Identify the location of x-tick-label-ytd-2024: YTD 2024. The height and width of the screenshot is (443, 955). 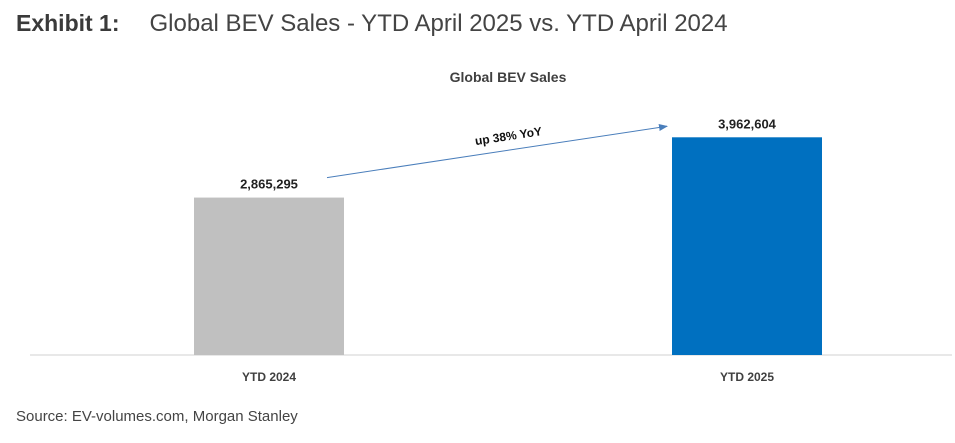
(269, 377).